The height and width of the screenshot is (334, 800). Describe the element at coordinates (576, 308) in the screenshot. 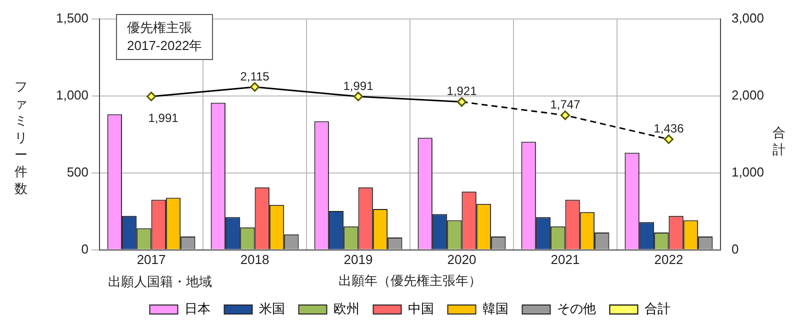

I see `legend-label: その他` at that location.